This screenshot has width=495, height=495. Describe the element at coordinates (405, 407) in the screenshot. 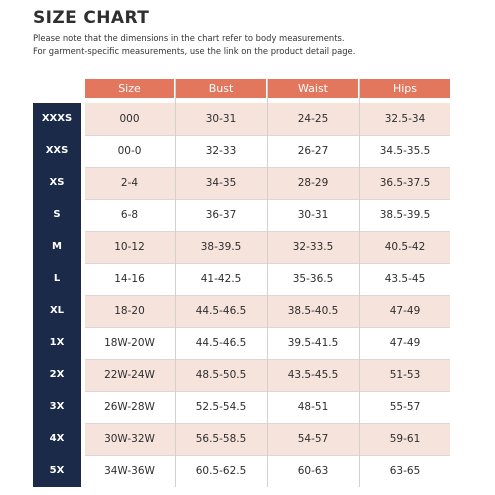

I see `table-cell-hips: 55-57` at that location.